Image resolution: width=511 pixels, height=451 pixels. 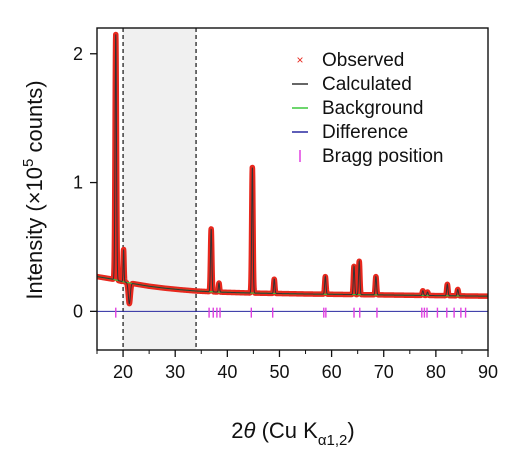 What do you see at coordinates (365, 132) in the screenshot?
I see `legend-label: Difference` at bounding box center [365, 132].